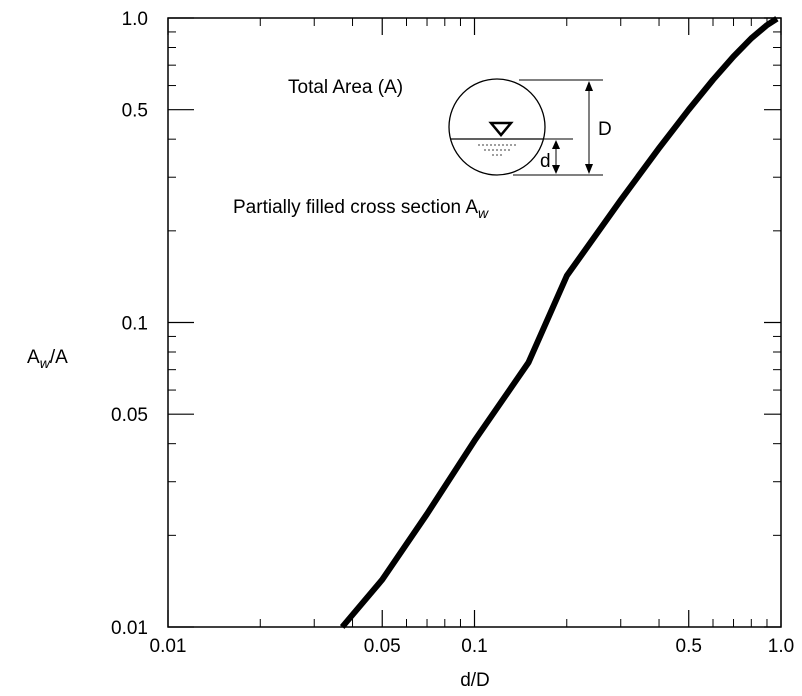 The height and width of the screenshot is (696, 802). I want to click on total-area-label: Total Area (A), so click(345, 87).